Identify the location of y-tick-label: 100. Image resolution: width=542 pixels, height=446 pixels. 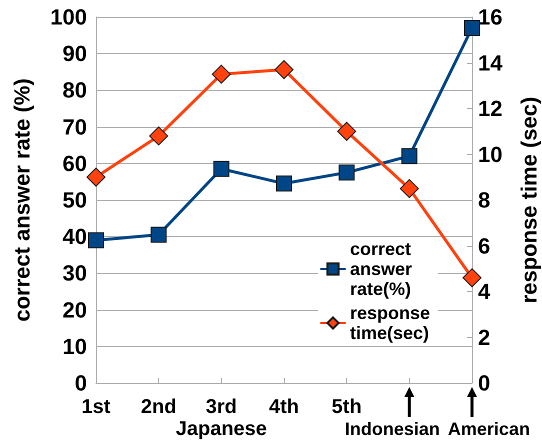
(68, 17).